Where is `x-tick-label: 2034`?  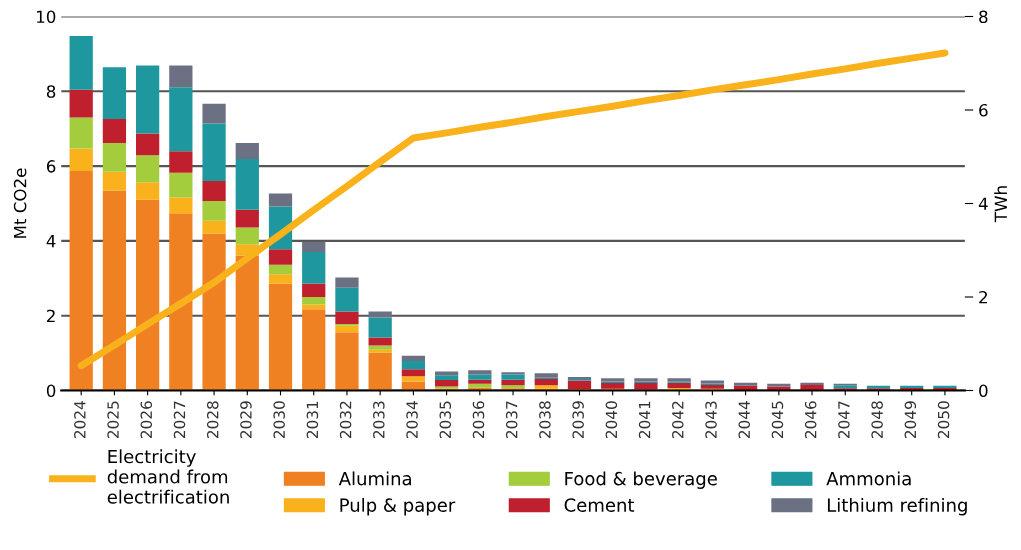 x-tick-label: 2034 is located at coordinates (412, 419).